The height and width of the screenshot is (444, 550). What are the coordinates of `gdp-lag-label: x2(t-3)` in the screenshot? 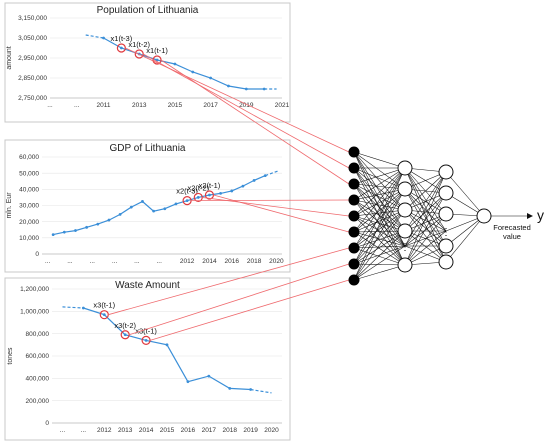 It's located at (187, 191).